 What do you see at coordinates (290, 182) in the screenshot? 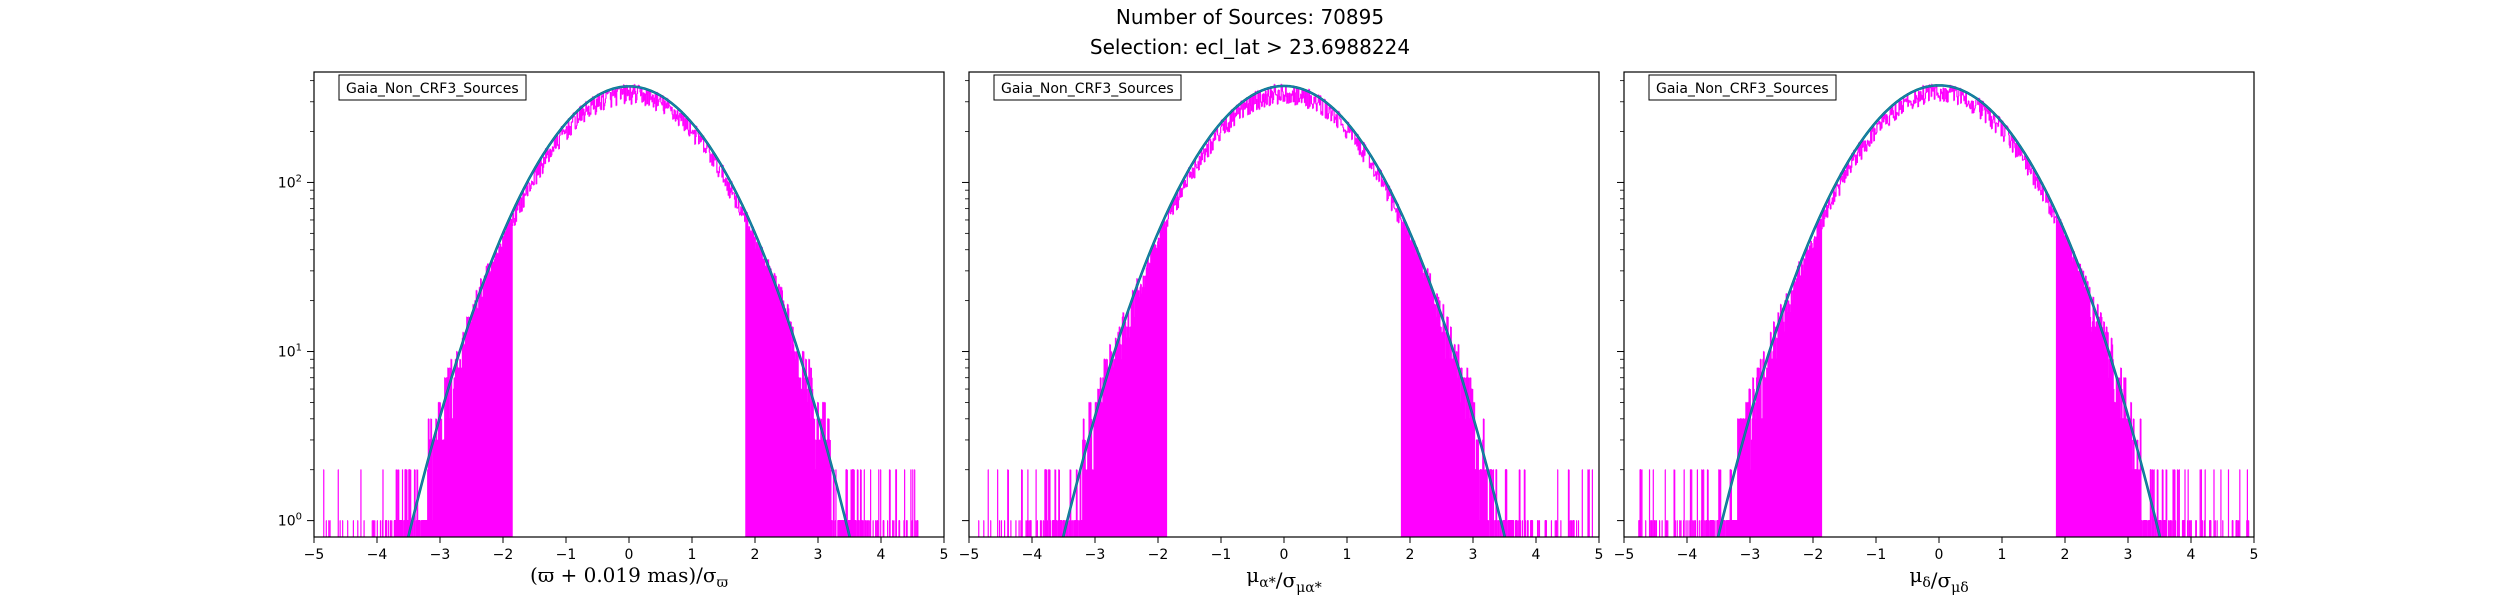
I see `y-tick-label: 10²` at bounding box center [290, 182].